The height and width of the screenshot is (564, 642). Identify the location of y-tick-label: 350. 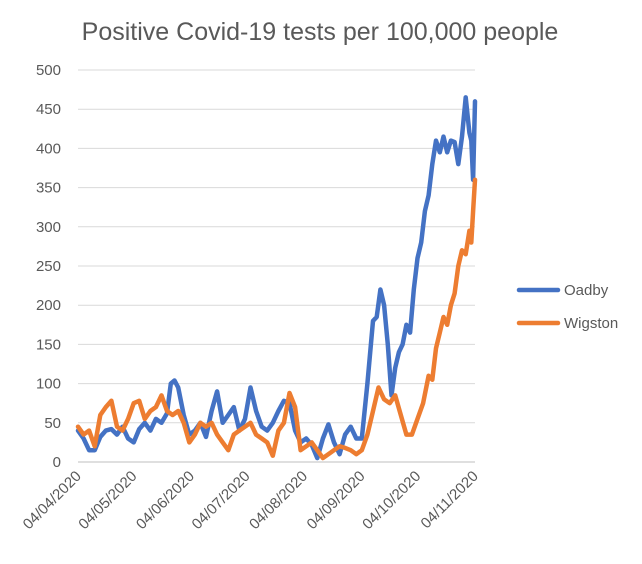
(48, 188).